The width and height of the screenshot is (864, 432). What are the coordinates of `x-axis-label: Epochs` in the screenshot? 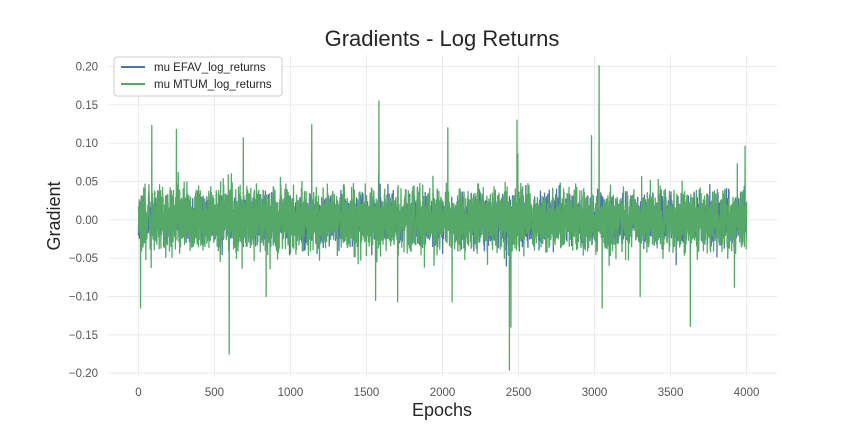 It's located at (442, 410).